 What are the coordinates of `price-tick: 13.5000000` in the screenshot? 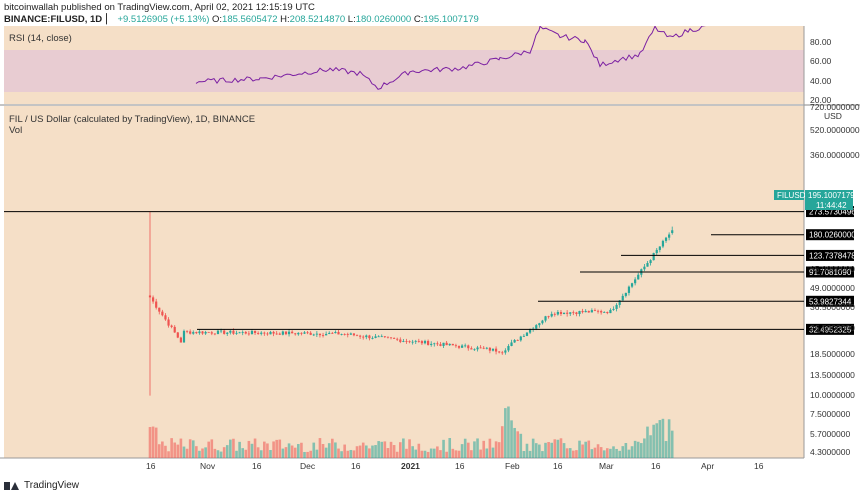 It's located at (832, 375).